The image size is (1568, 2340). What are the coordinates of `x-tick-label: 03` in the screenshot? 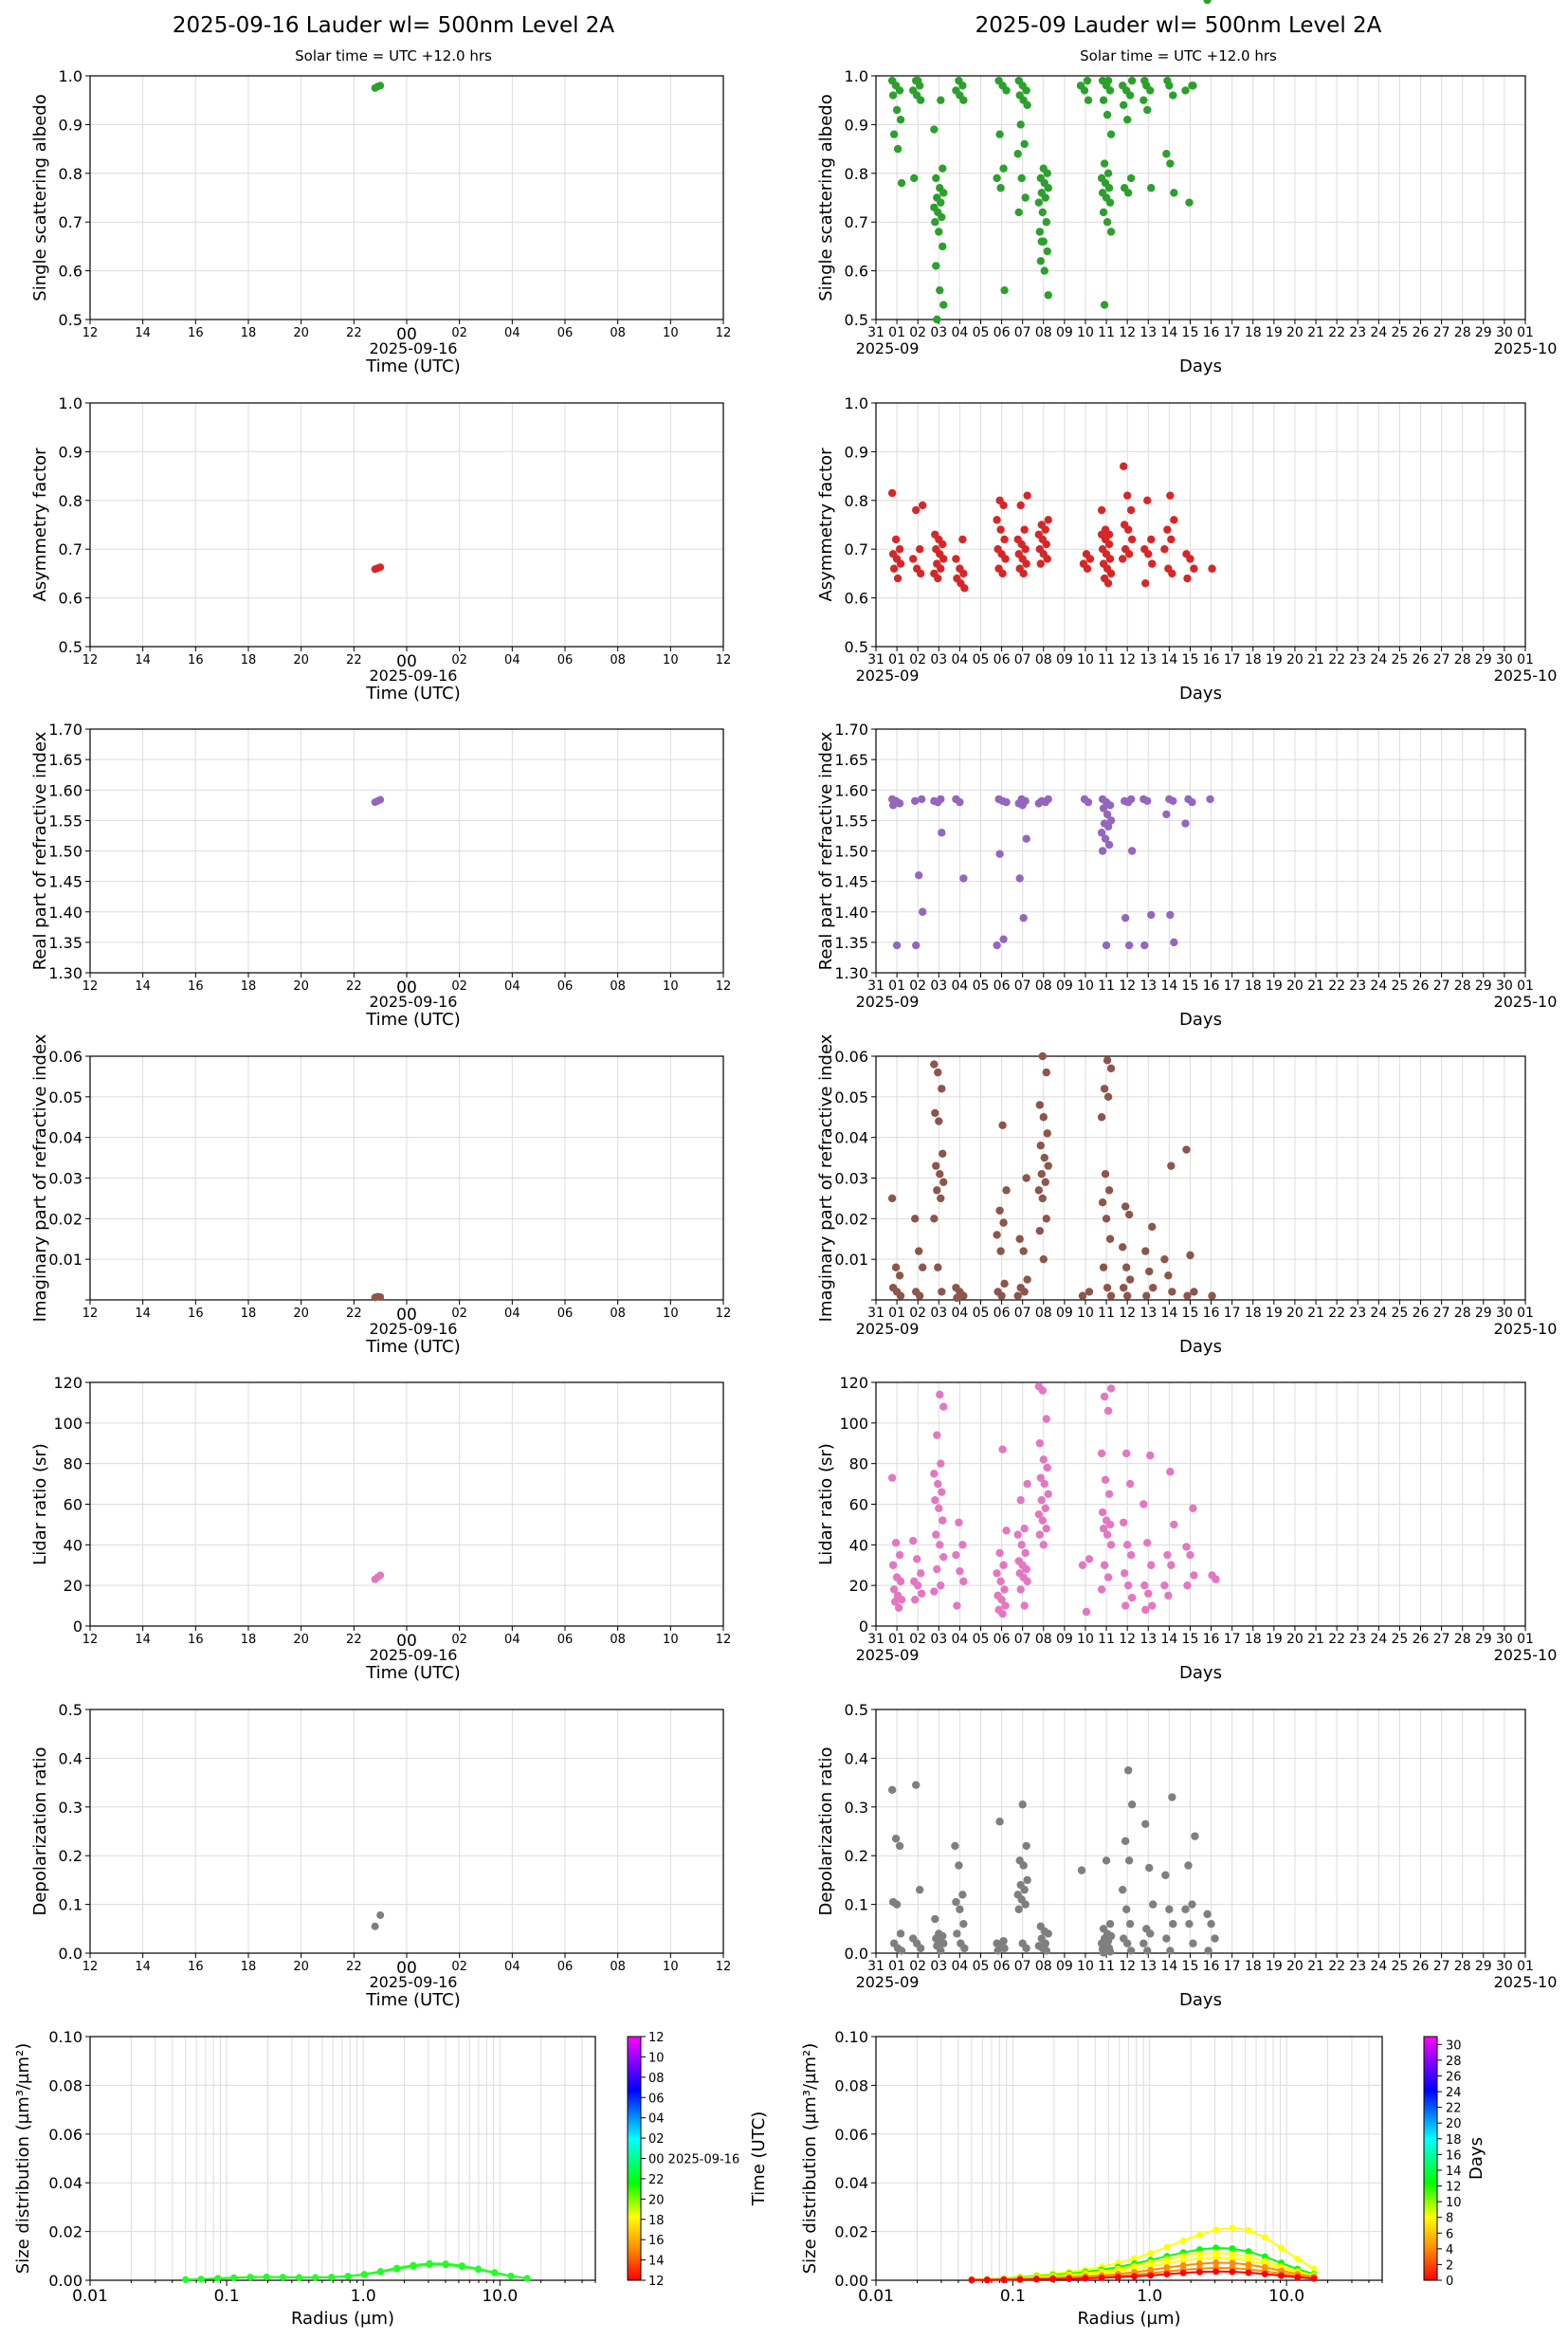 It's located at (938, 659).